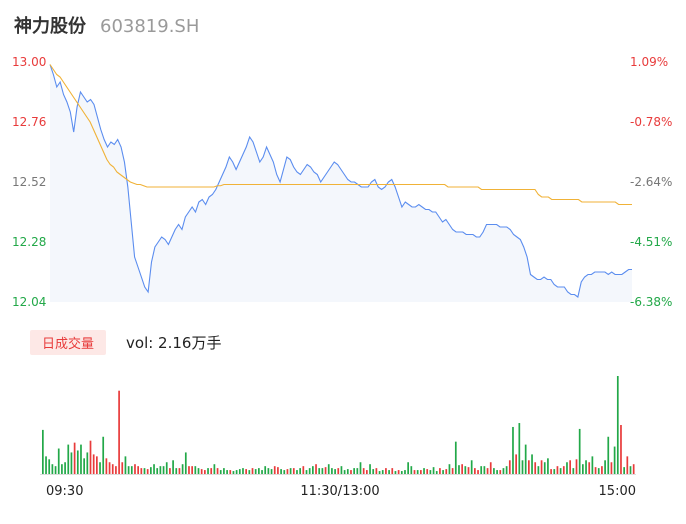 The height and width of the screenshot is (524, 686). I want to click on y-tick-left: 13.00, so click(29, 62).